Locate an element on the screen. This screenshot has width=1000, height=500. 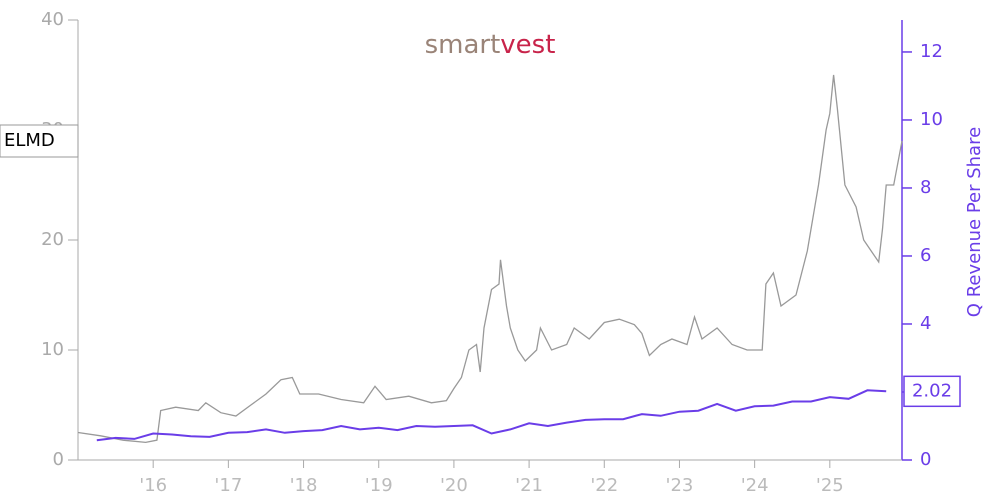
y2-tick-label: 6 is located at coordinates (925, 255).